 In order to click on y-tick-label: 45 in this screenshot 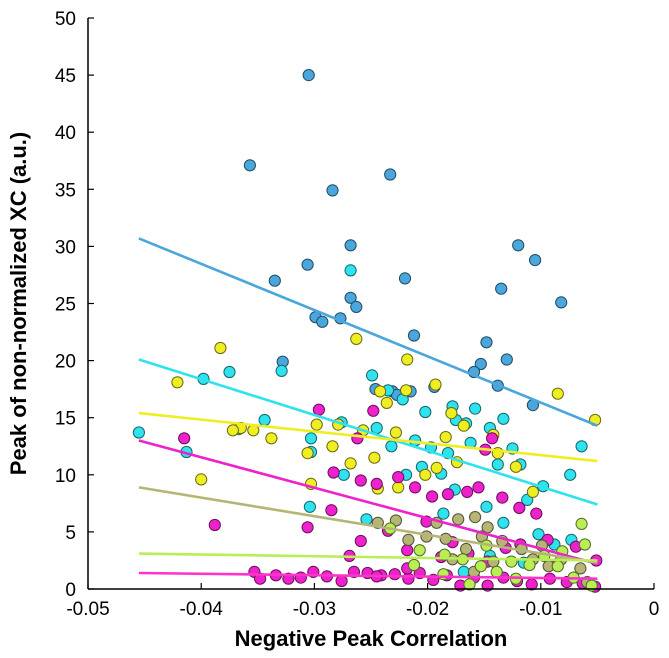, I will do `click(65, 76)`.